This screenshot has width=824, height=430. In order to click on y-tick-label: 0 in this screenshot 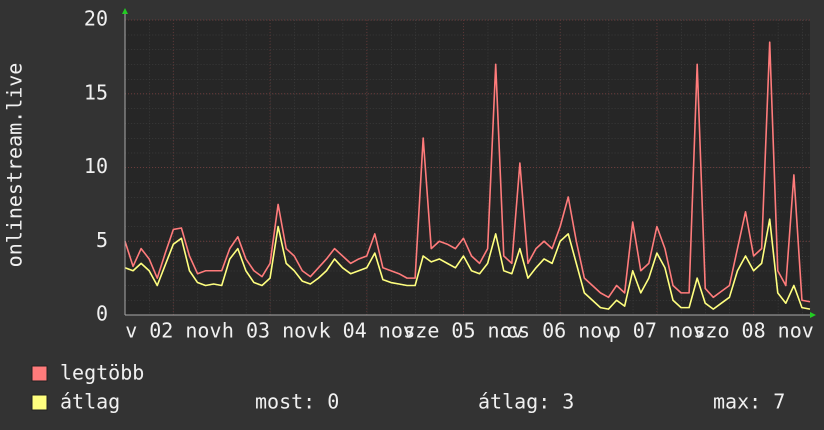, I will do `click(102, 314)`.